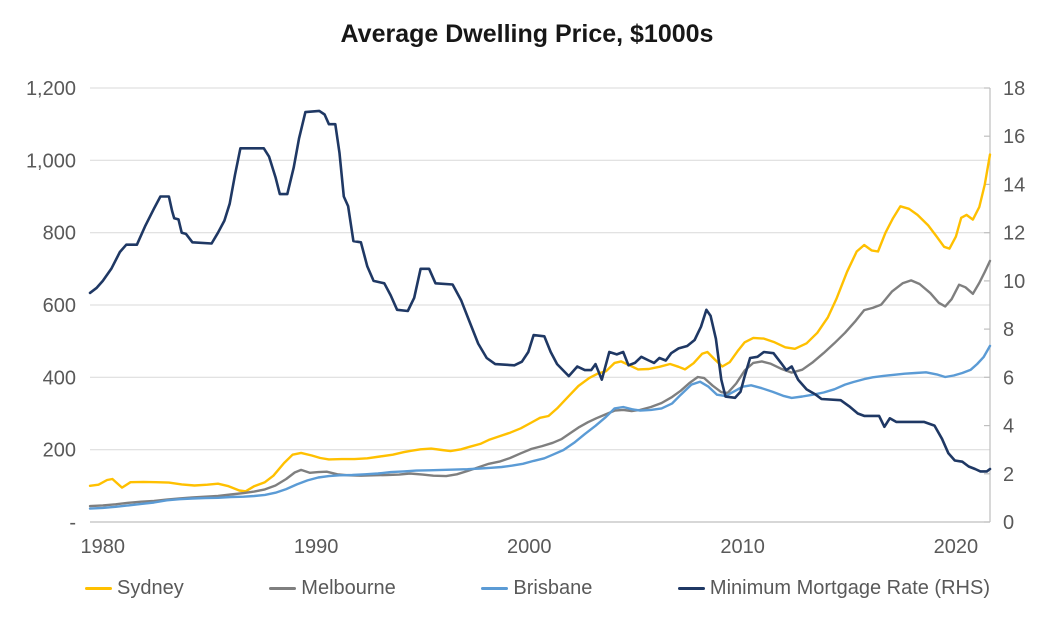 The height and width of the screenshot is (623, 1055). What do you see at coordinates (1008, 330) in the screenshot?
I see `right-axis-tick-label: 8` at bounding box center [1008, 330].